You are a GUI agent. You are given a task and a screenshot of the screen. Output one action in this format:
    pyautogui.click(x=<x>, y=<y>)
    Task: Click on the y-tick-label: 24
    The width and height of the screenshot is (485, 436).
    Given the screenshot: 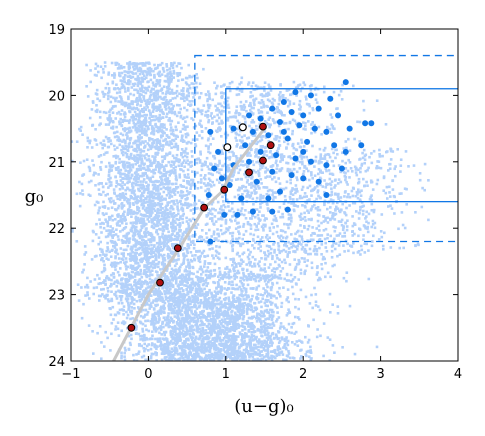 What is the action you would take?
    pyautogui.click(x=56, y=362)
    